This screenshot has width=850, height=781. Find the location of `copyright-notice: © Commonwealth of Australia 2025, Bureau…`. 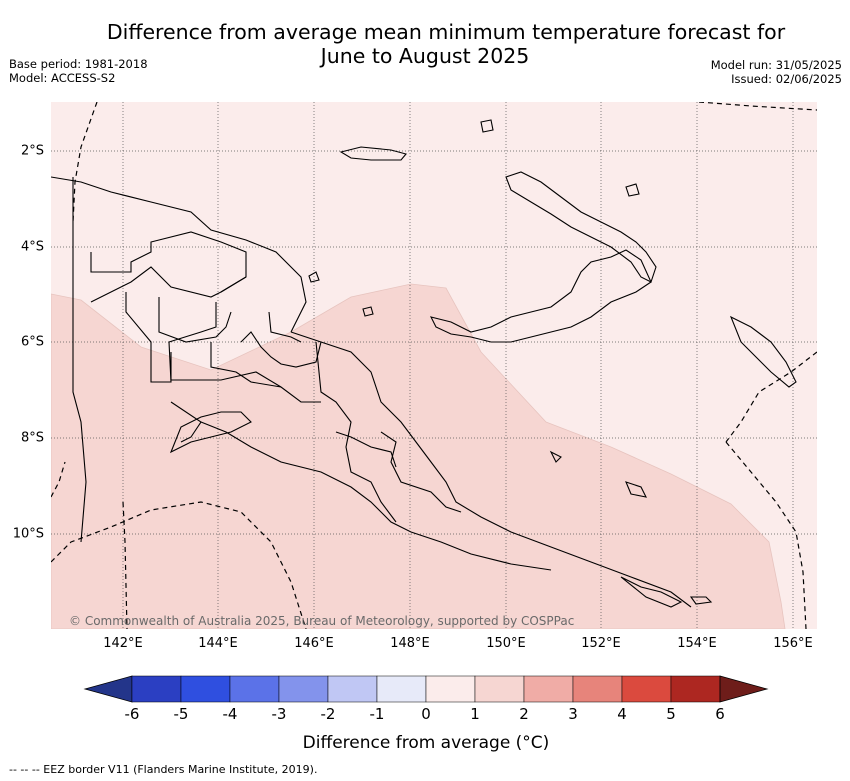

copyright-notice: © Commonwealth of Australia 2025, Bureau… is located at coordinates (322, 621).